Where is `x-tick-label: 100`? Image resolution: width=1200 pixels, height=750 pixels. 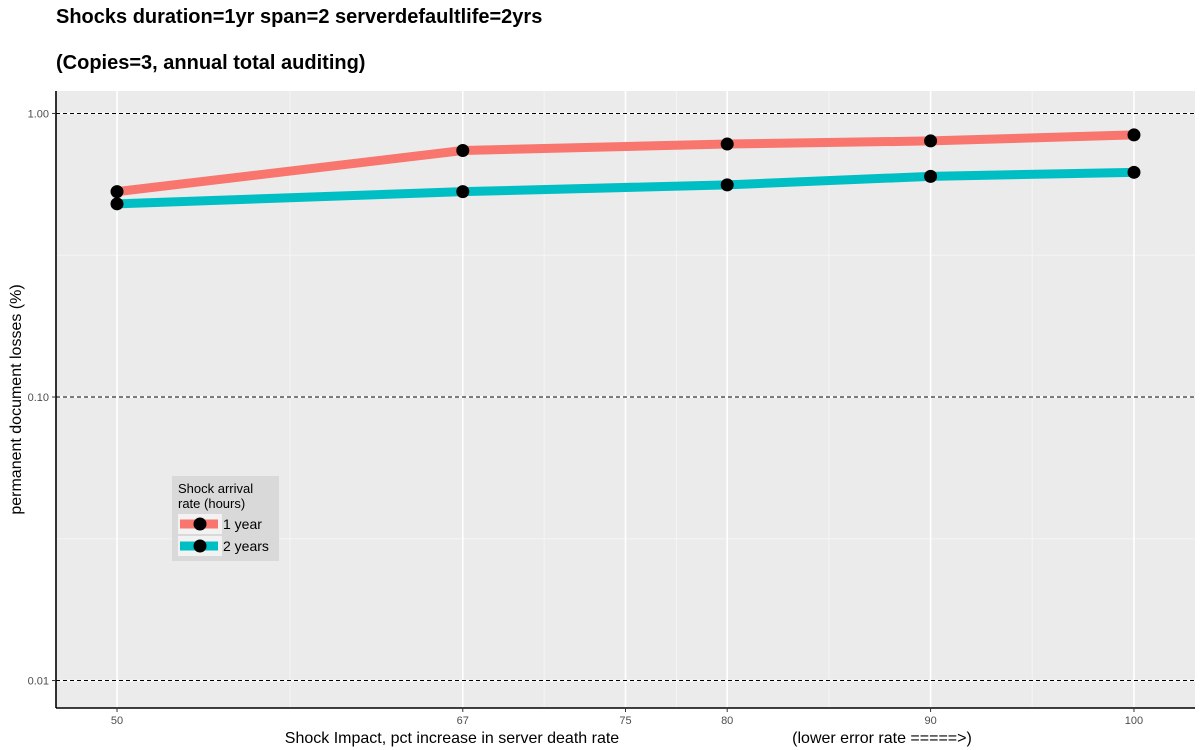 x-tick-label: 100 is located at coordinates (1134, 721).